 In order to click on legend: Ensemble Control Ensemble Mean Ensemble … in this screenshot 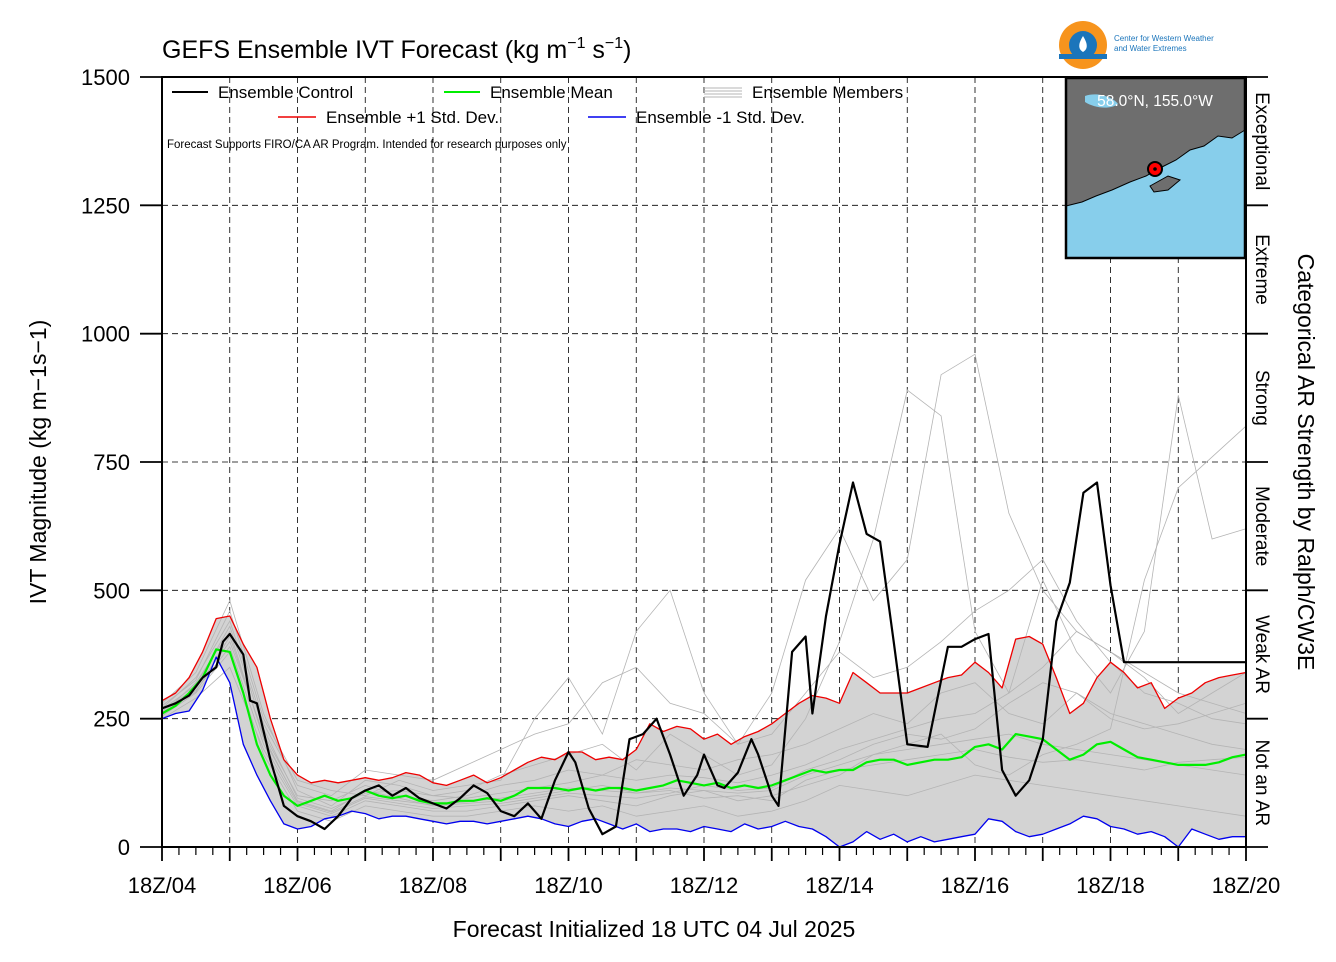, I will do `click(535, 117)`.